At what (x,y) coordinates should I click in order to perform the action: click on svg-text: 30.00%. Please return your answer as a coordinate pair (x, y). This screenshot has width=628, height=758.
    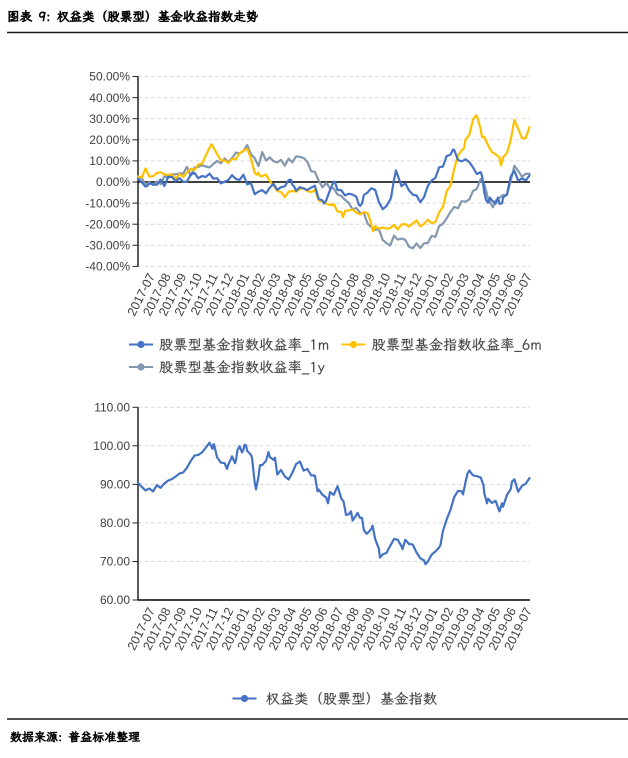
    Looking at the image, I should click on (109, 119).